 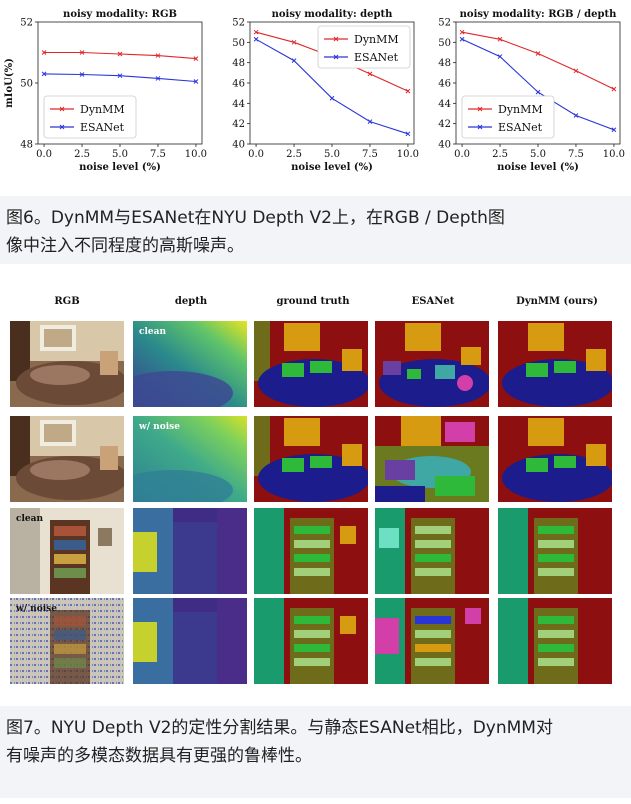 What do you see at coordinates (26, 84) in the screenshot?
I see `y-tick-label: 50` at bounding box center [26, 84].